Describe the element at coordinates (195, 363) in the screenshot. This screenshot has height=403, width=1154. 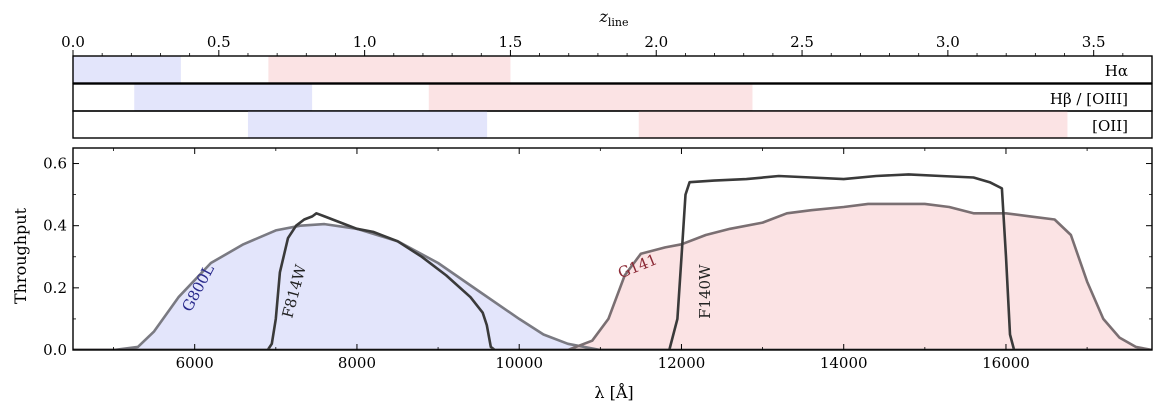
I see `x-tick-label: 6000` at that location.